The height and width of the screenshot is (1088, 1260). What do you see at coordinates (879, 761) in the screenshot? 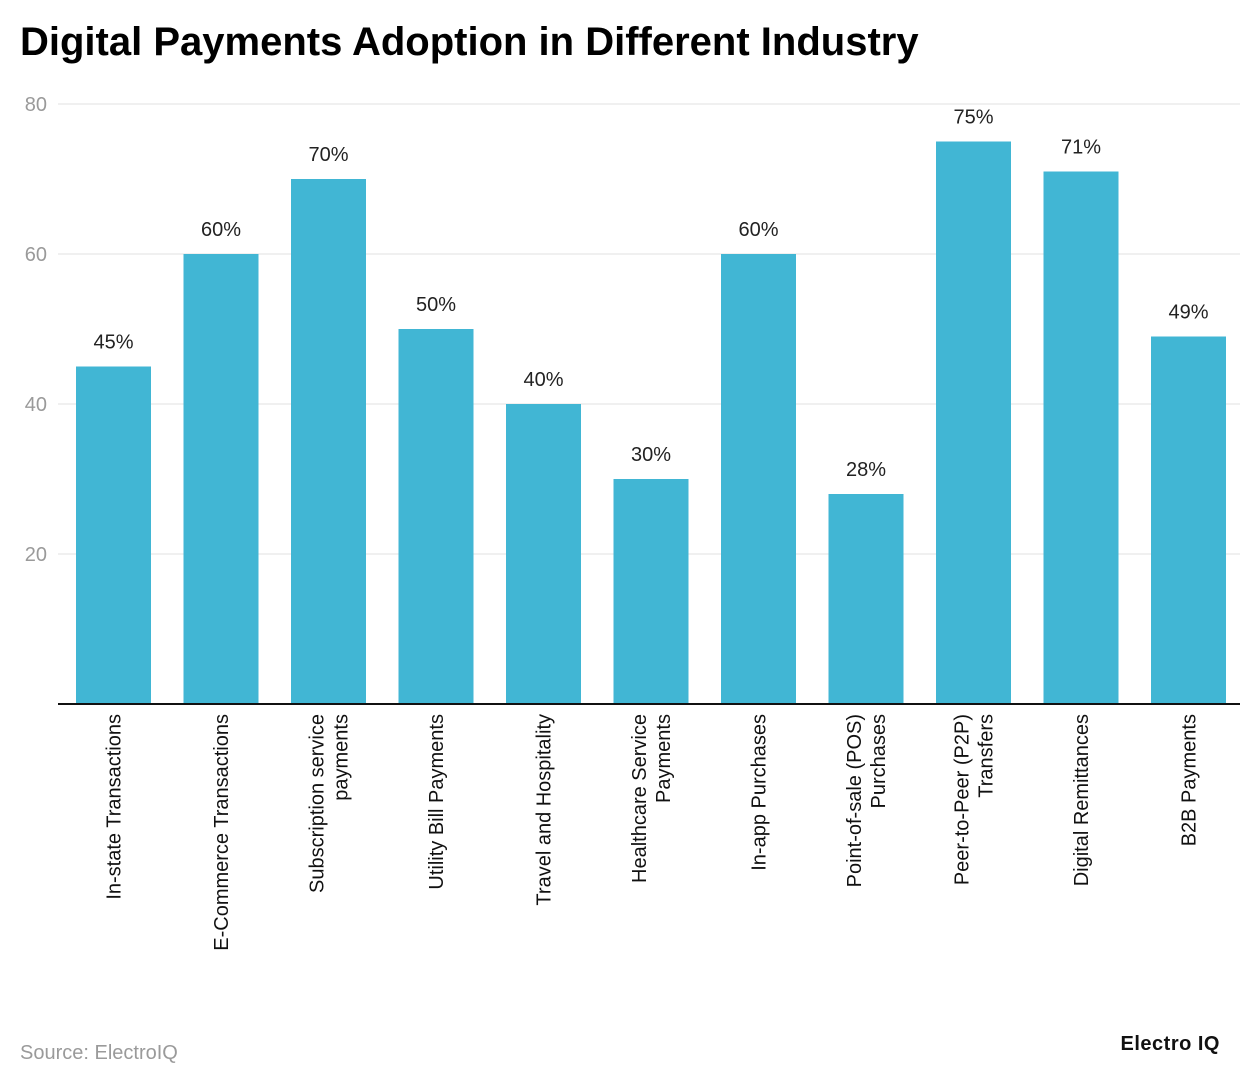
I see `x-tick-label-line: Purchases` at bounding box center [879, 761].